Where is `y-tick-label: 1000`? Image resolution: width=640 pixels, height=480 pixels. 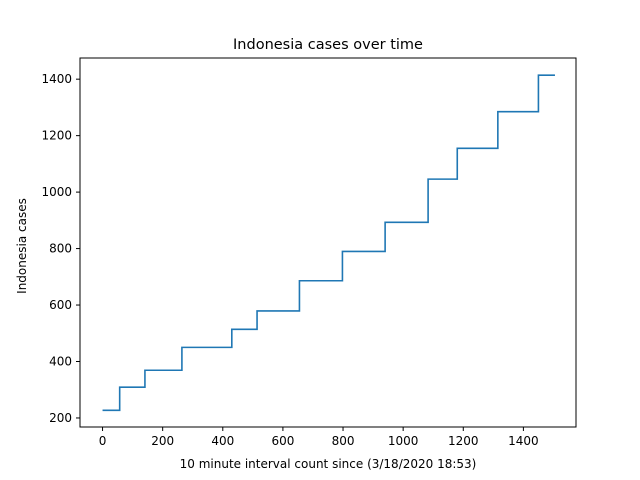 y-tick-label: 1000 is located at coordinates (56, 192).